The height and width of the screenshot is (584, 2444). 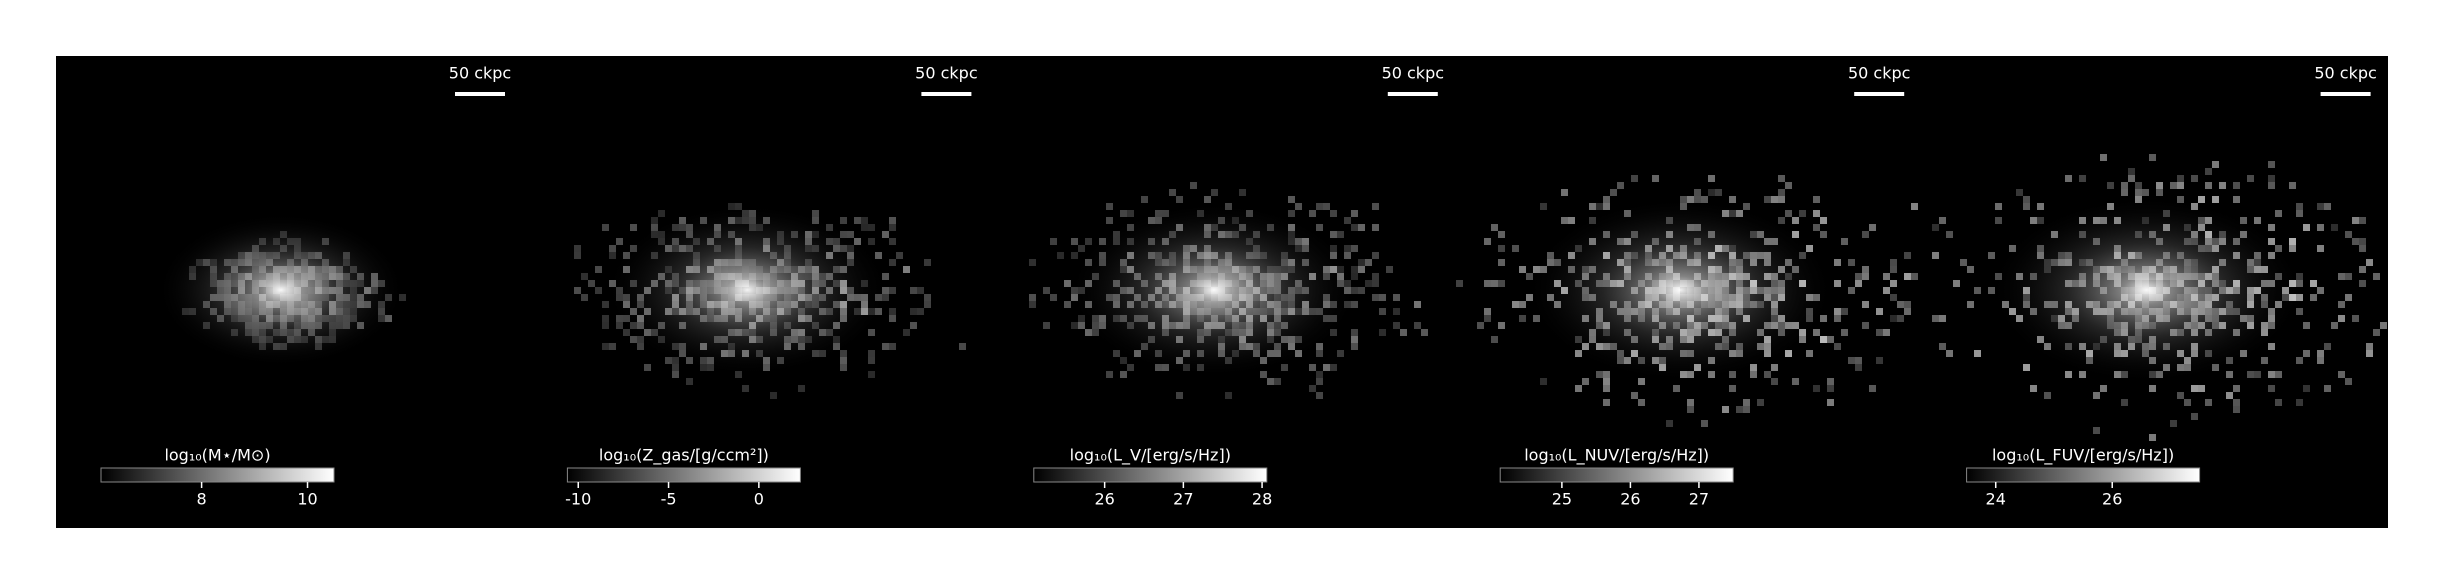 I want to click on panel: 50 ckpc log₁₀(L_V/[erg/s/Hz]) 26 27 28, so click(x=1236, y=286).